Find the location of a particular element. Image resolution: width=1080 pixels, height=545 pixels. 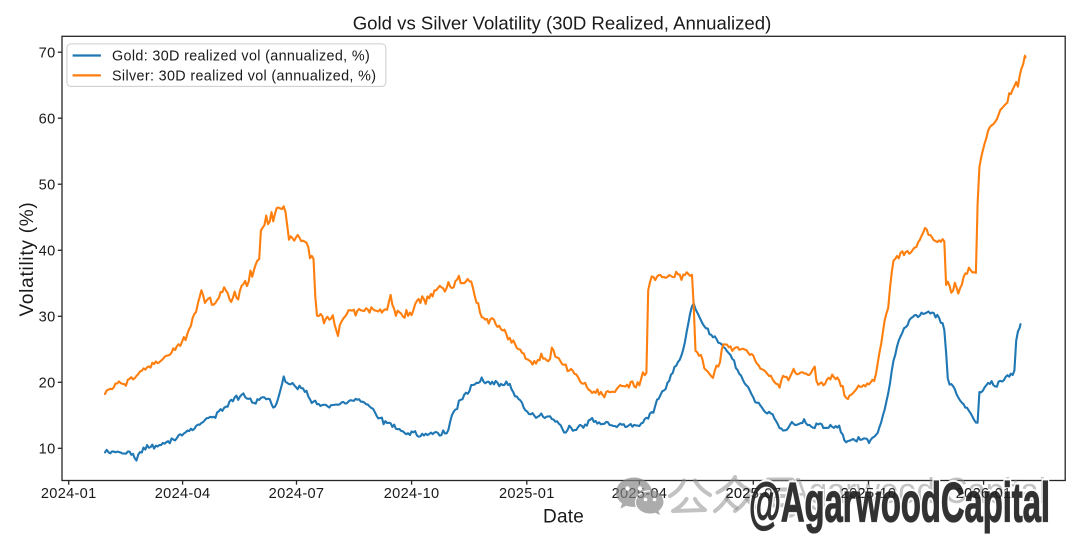

svg-text: Date is located at coordinates (563, 517).